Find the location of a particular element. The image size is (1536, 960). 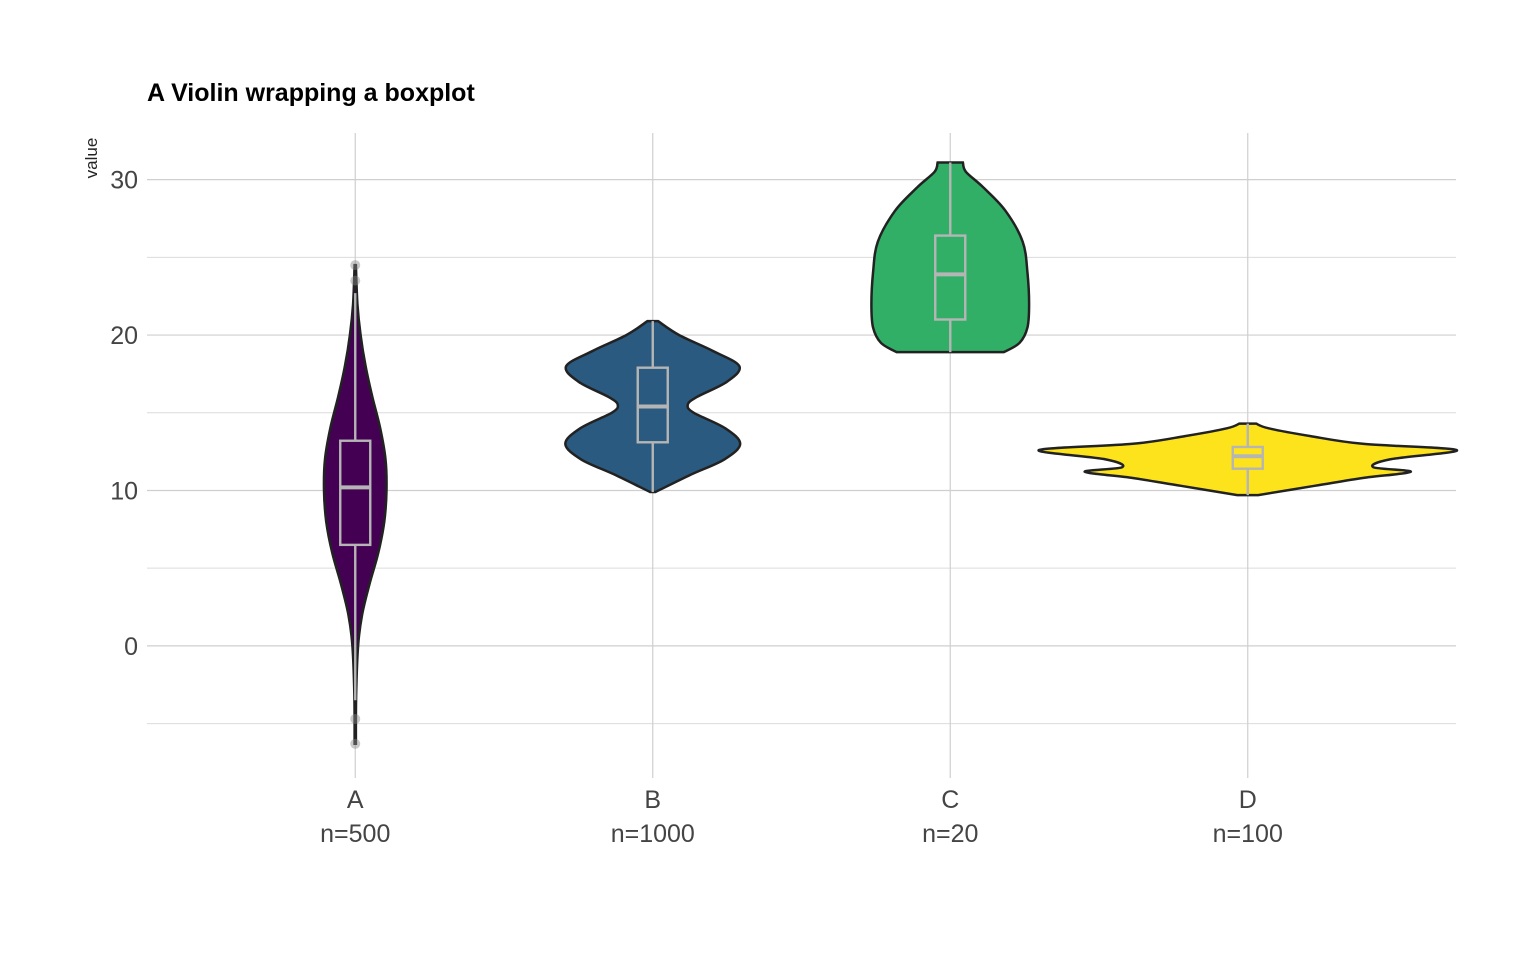

violin-c is located at coordinates (950, 257).